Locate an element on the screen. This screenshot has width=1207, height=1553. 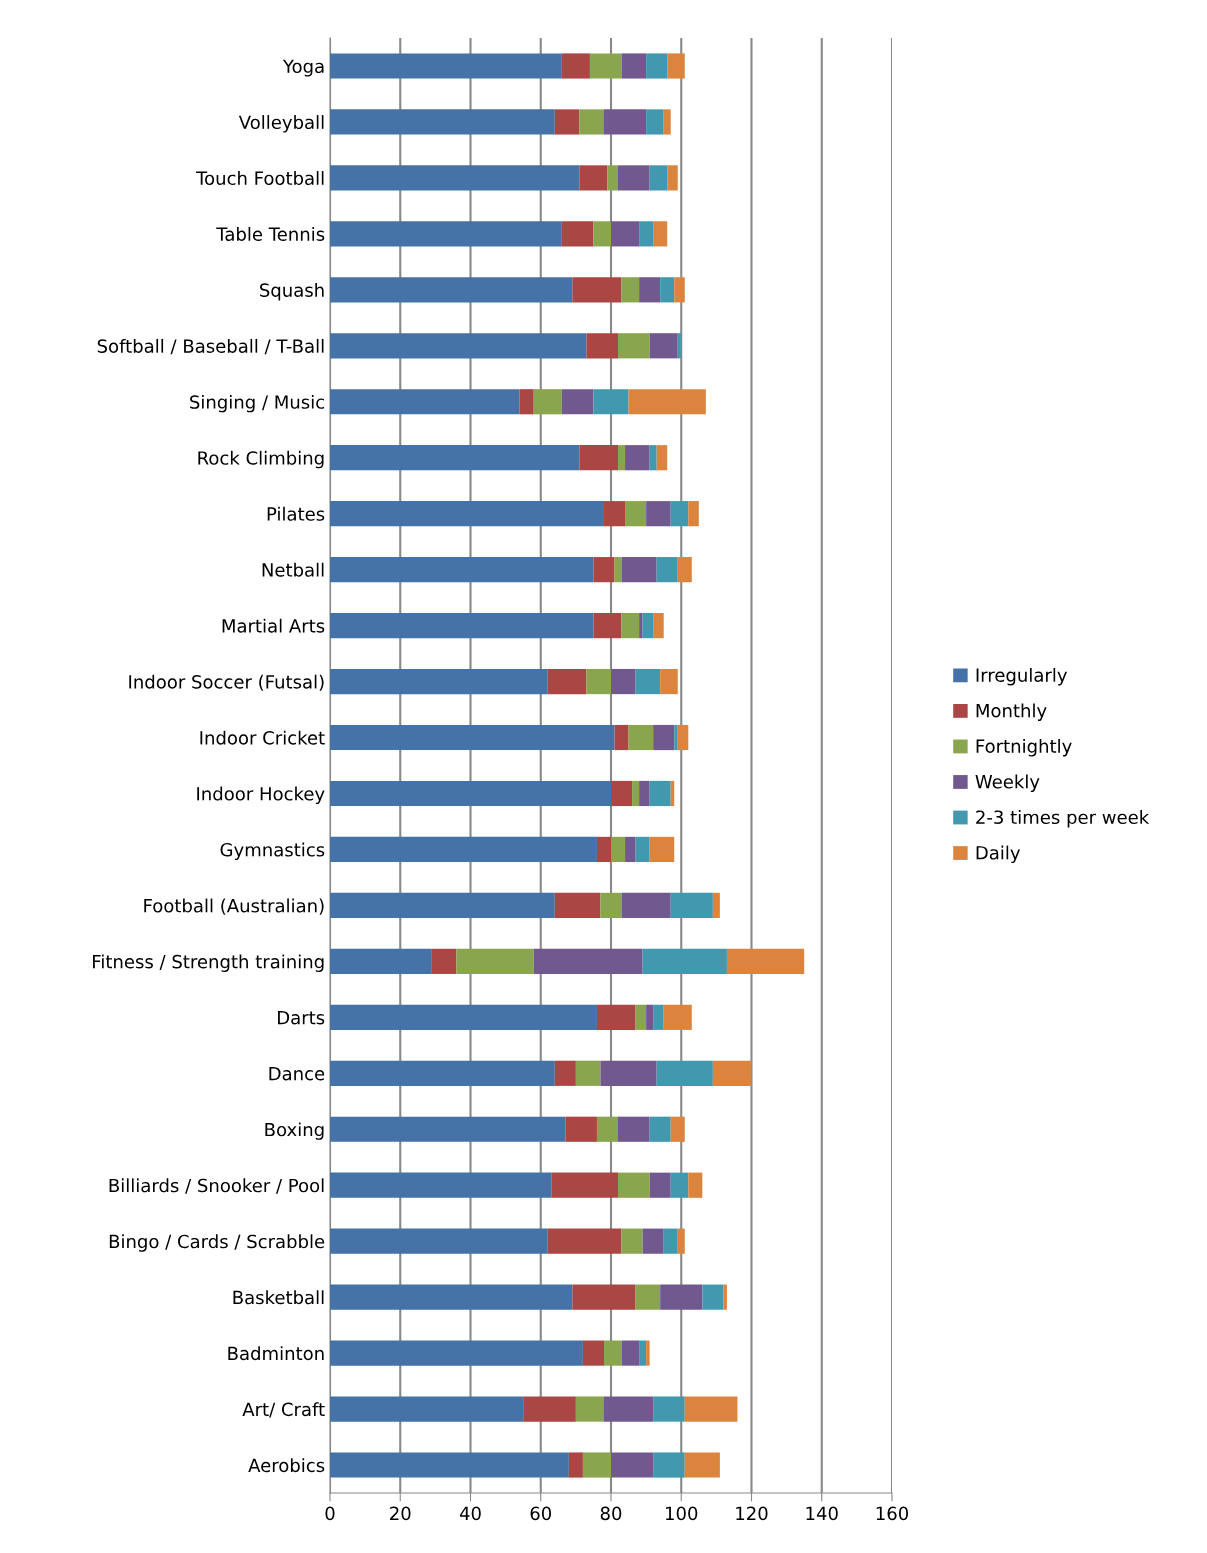
y-tick-label: Darts is located at coordinates (301, 1018).